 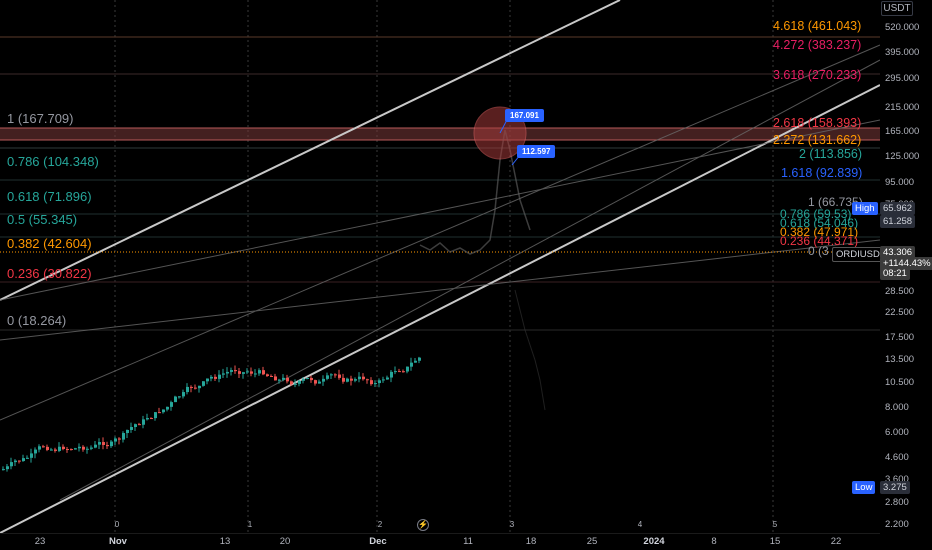 What do you see at coordinates (423, 525) in the screenshot?
I see `bolt-icon: ⚡` at bounding box center [423, 525].